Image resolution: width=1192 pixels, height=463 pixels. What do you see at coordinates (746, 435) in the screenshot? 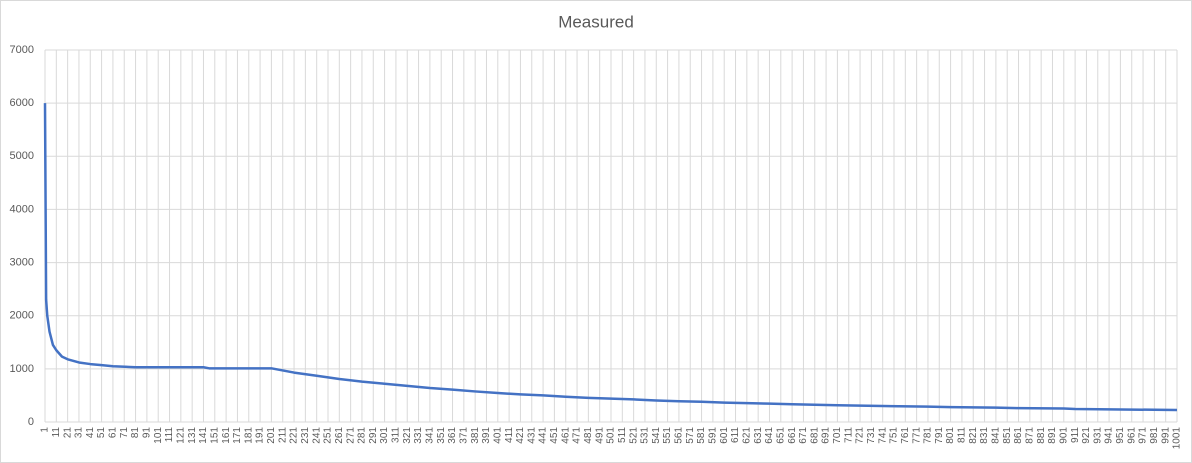
I see `x-tick-label: 621` at bounding box center [746, 435].